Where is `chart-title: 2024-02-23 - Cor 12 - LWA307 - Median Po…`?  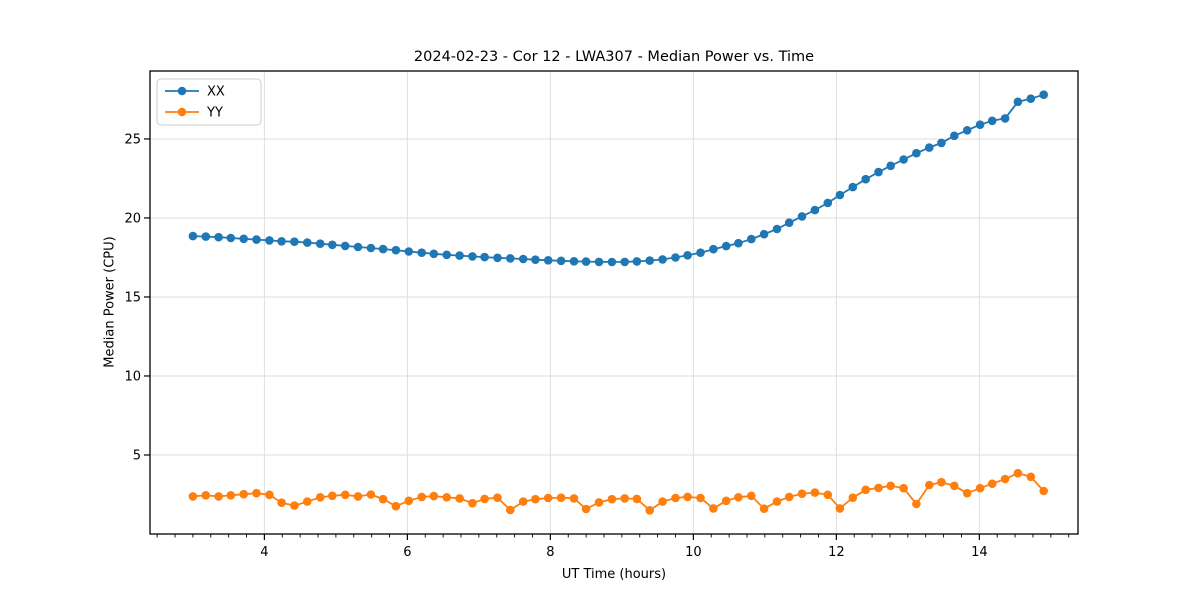
chart-title: 2024-02-23 - Cor 12 - LWA307 - Median Po… is located at coordinates (614, 57).